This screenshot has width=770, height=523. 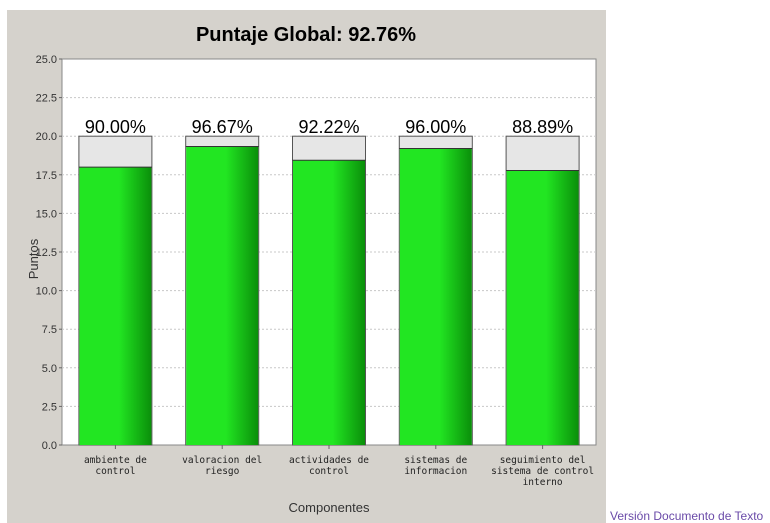 I want to click on x-tick-label: sistema de control, so click(x=542, y=471).